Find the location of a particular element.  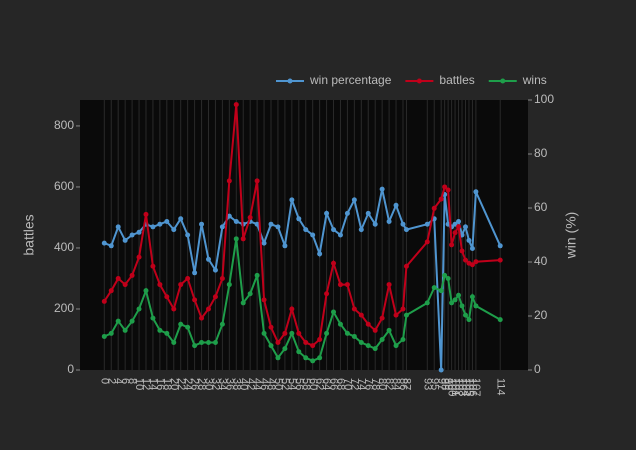

x-tick-label: 42 is located at coordinates (250, 384).